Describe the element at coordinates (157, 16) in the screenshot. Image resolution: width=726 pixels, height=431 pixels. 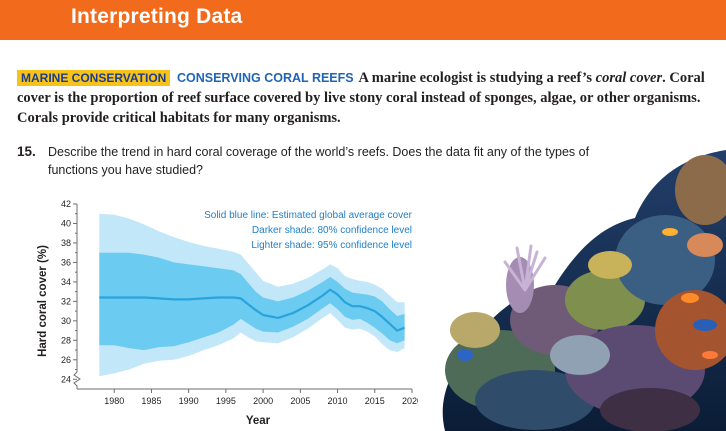
I see `section-title: Interpreting Data` at that location.